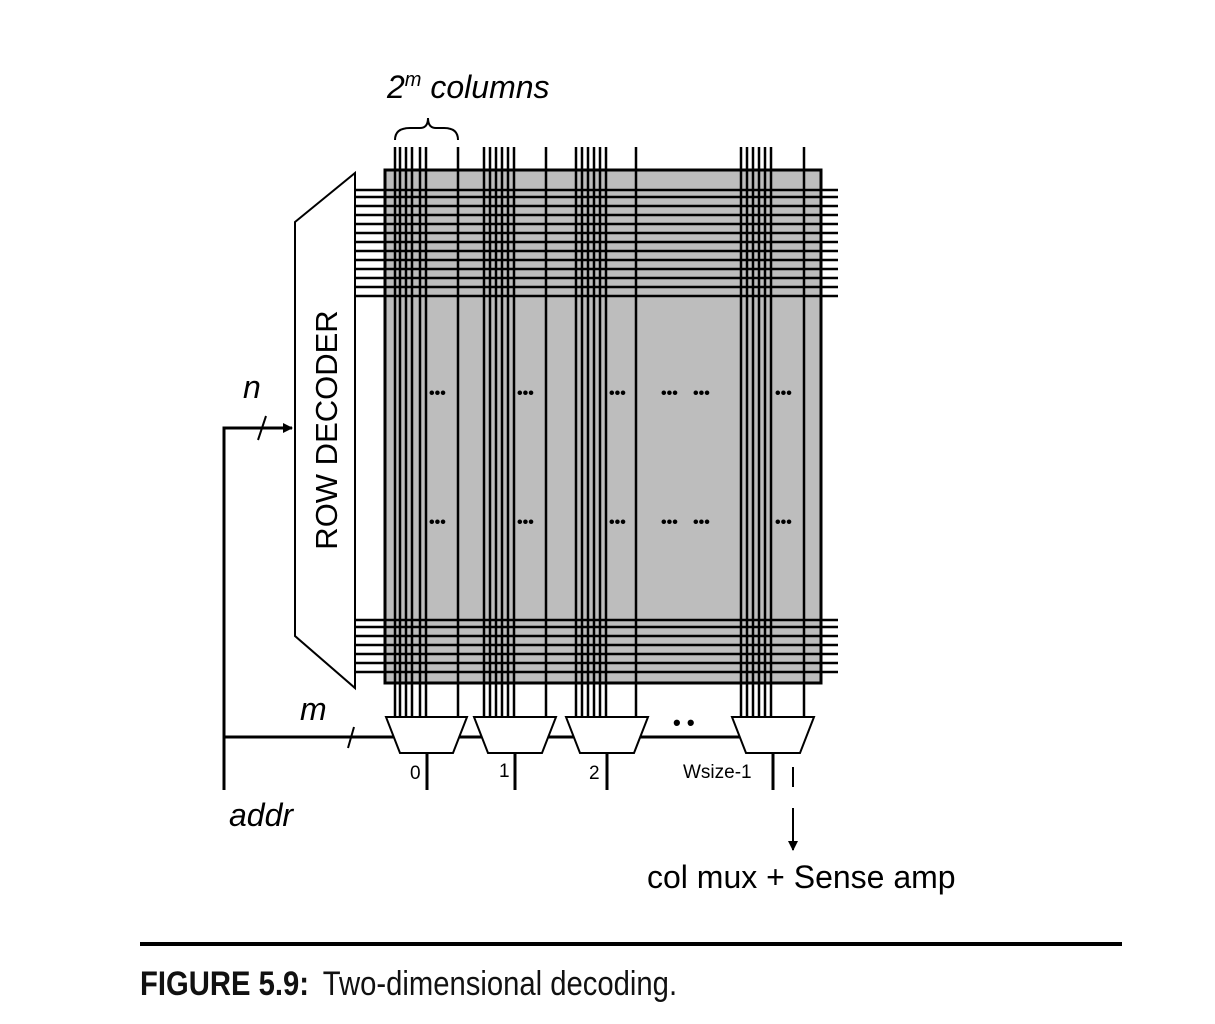  What do you see at coordinates (748, 753) in the screenshot?
I see `column-mux-last: Wsize-1` at bounding box center [748, 753].